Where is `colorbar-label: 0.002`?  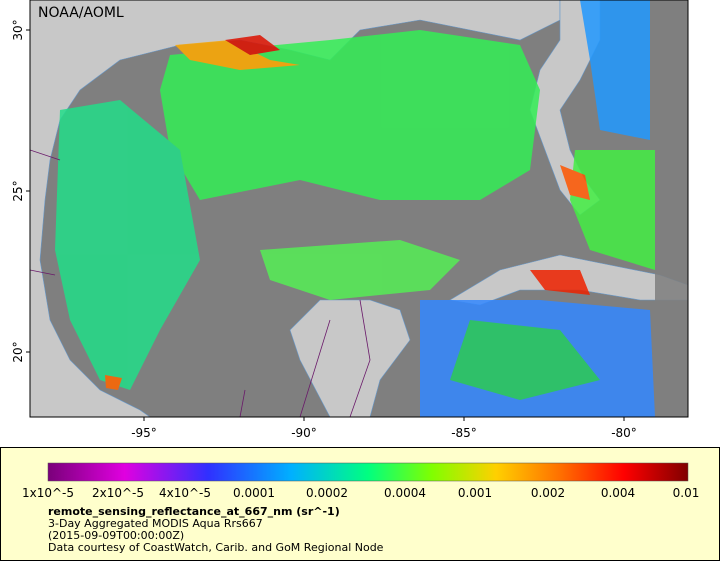 colorbar-label: 0.002 is located at coordinates (548, 493).